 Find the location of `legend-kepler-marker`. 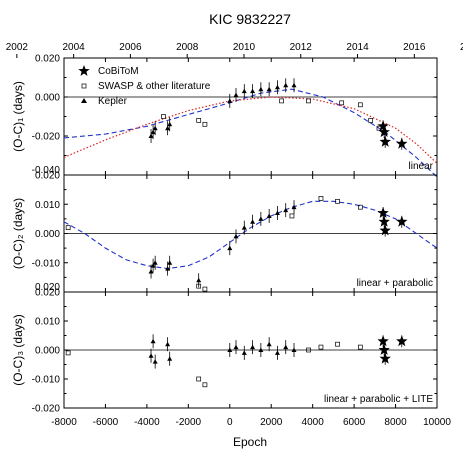

legend-kepler-marker is located at coordinates (84, 100).